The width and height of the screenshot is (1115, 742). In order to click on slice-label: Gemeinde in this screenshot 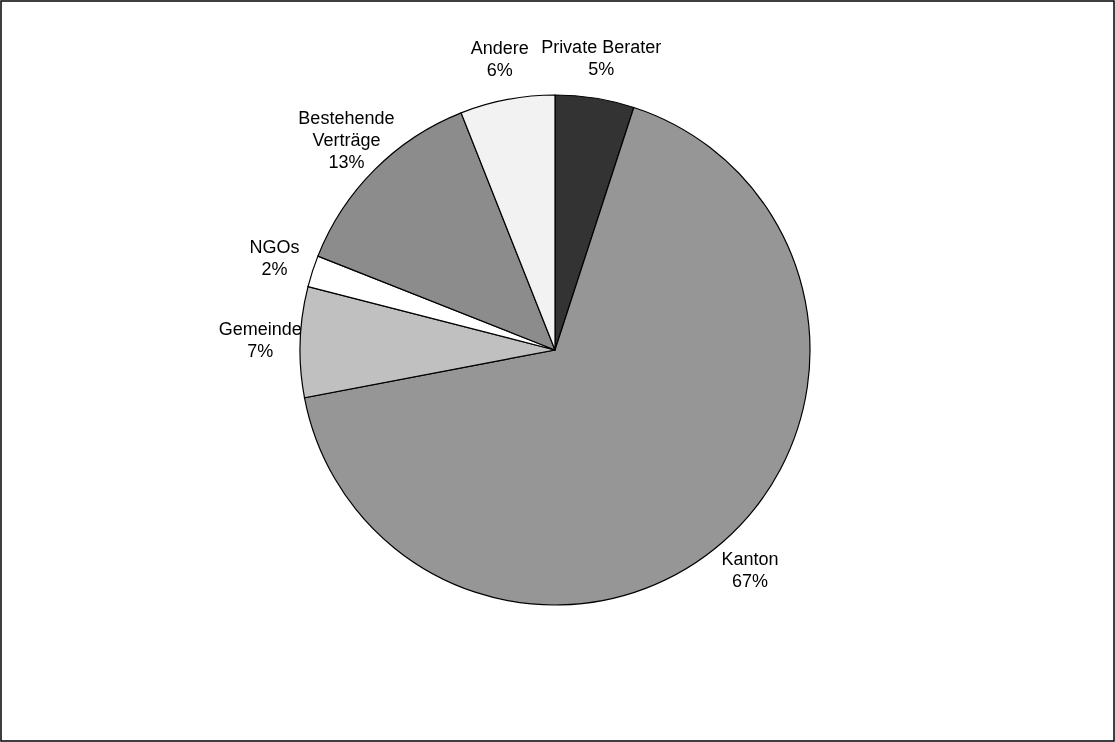, I will do `click(260, 328)`.